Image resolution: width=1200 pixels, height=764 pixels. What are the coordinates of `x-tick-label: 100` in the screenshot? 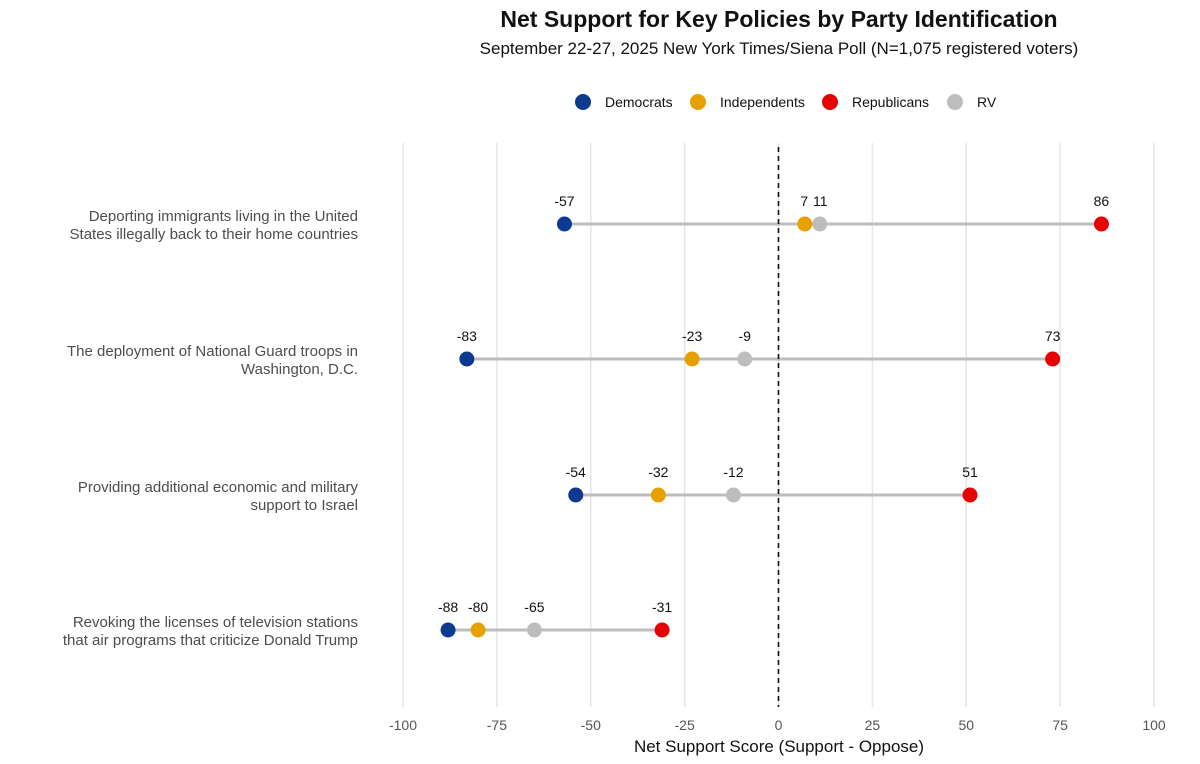 It's located at (1154, 725).